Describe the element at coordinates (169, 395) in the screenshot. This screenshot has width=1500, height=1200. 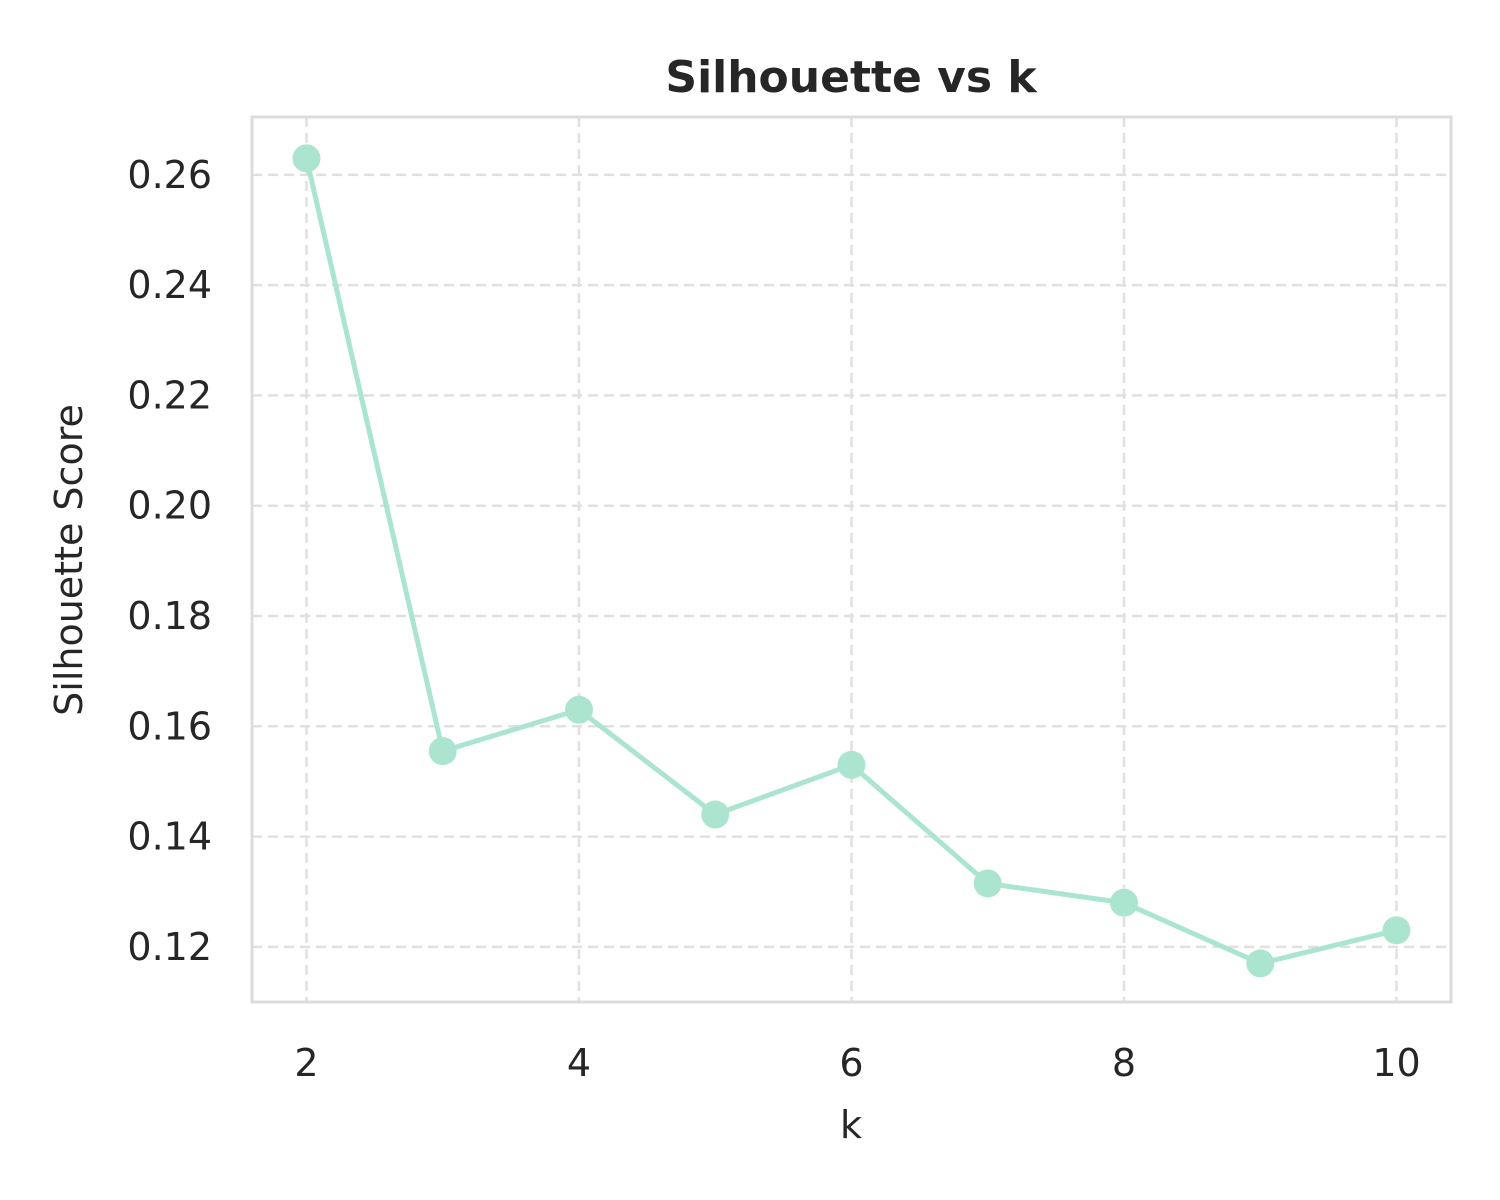
I see `y-tick-label: 0.22` at that location.